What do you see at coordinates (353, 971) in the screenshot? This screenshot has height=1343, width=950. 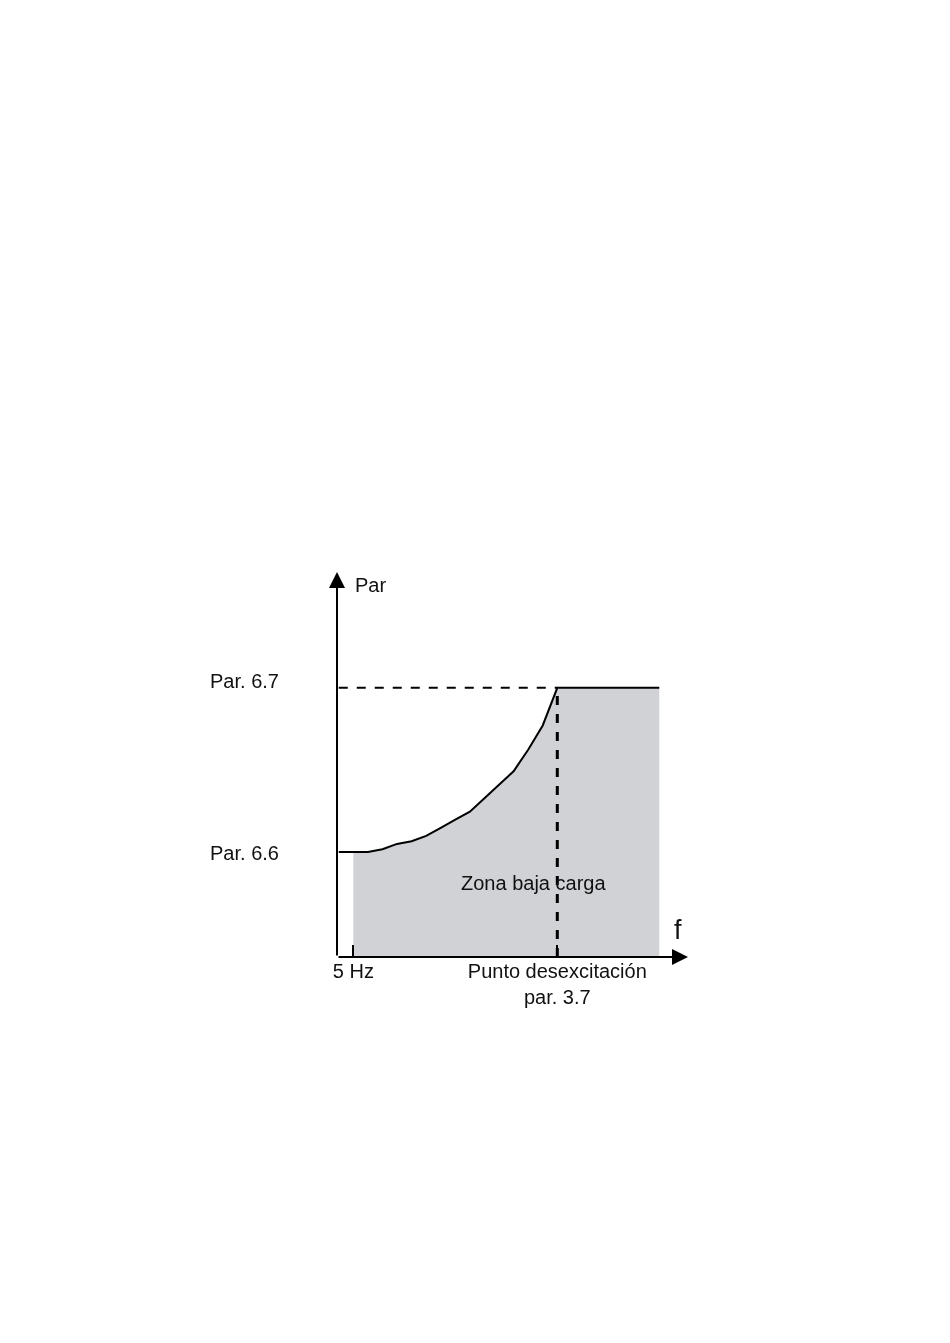 I see `x-tick-label: 5 Hz` at bounding box center [353, 971].